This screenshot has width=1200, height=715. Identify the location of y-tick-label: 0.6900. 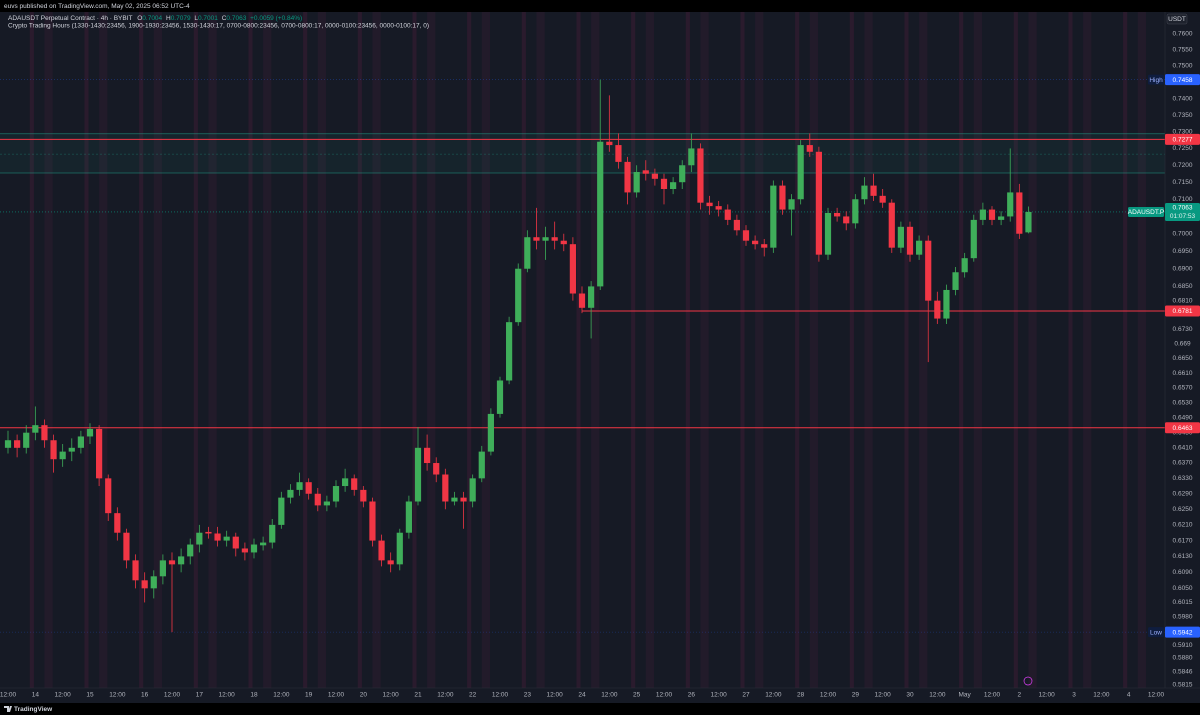
(1183, 268).